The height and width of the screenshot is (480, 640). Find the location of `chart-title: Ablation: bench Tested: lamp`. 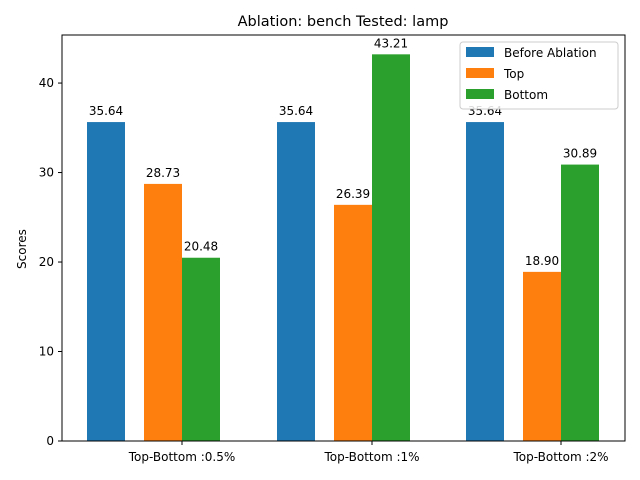

chart-title: Ablation: bench Tested: lamp is located at coordinates (343, 22).